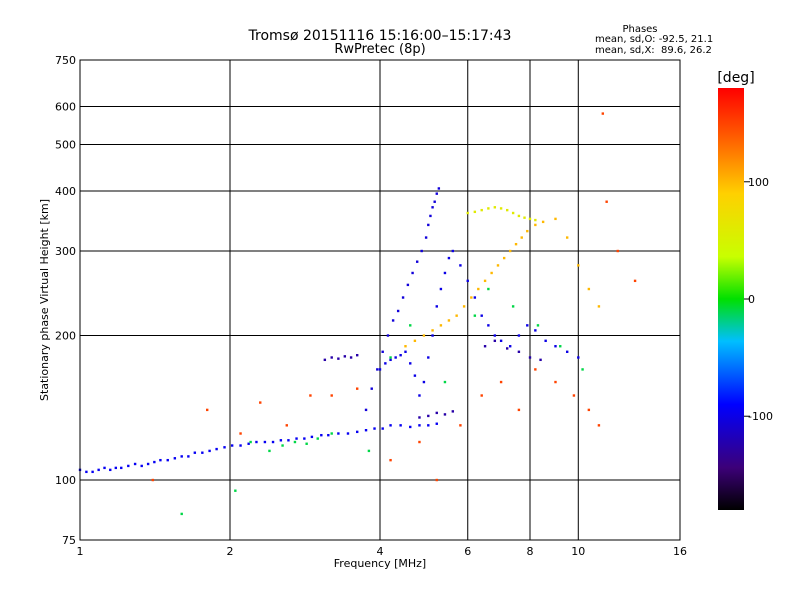 This screenshot has height=600, width=800. Describe the element at coordinates (69, 540) in the screenshot. I see `y-tick-label: 75` at that location.